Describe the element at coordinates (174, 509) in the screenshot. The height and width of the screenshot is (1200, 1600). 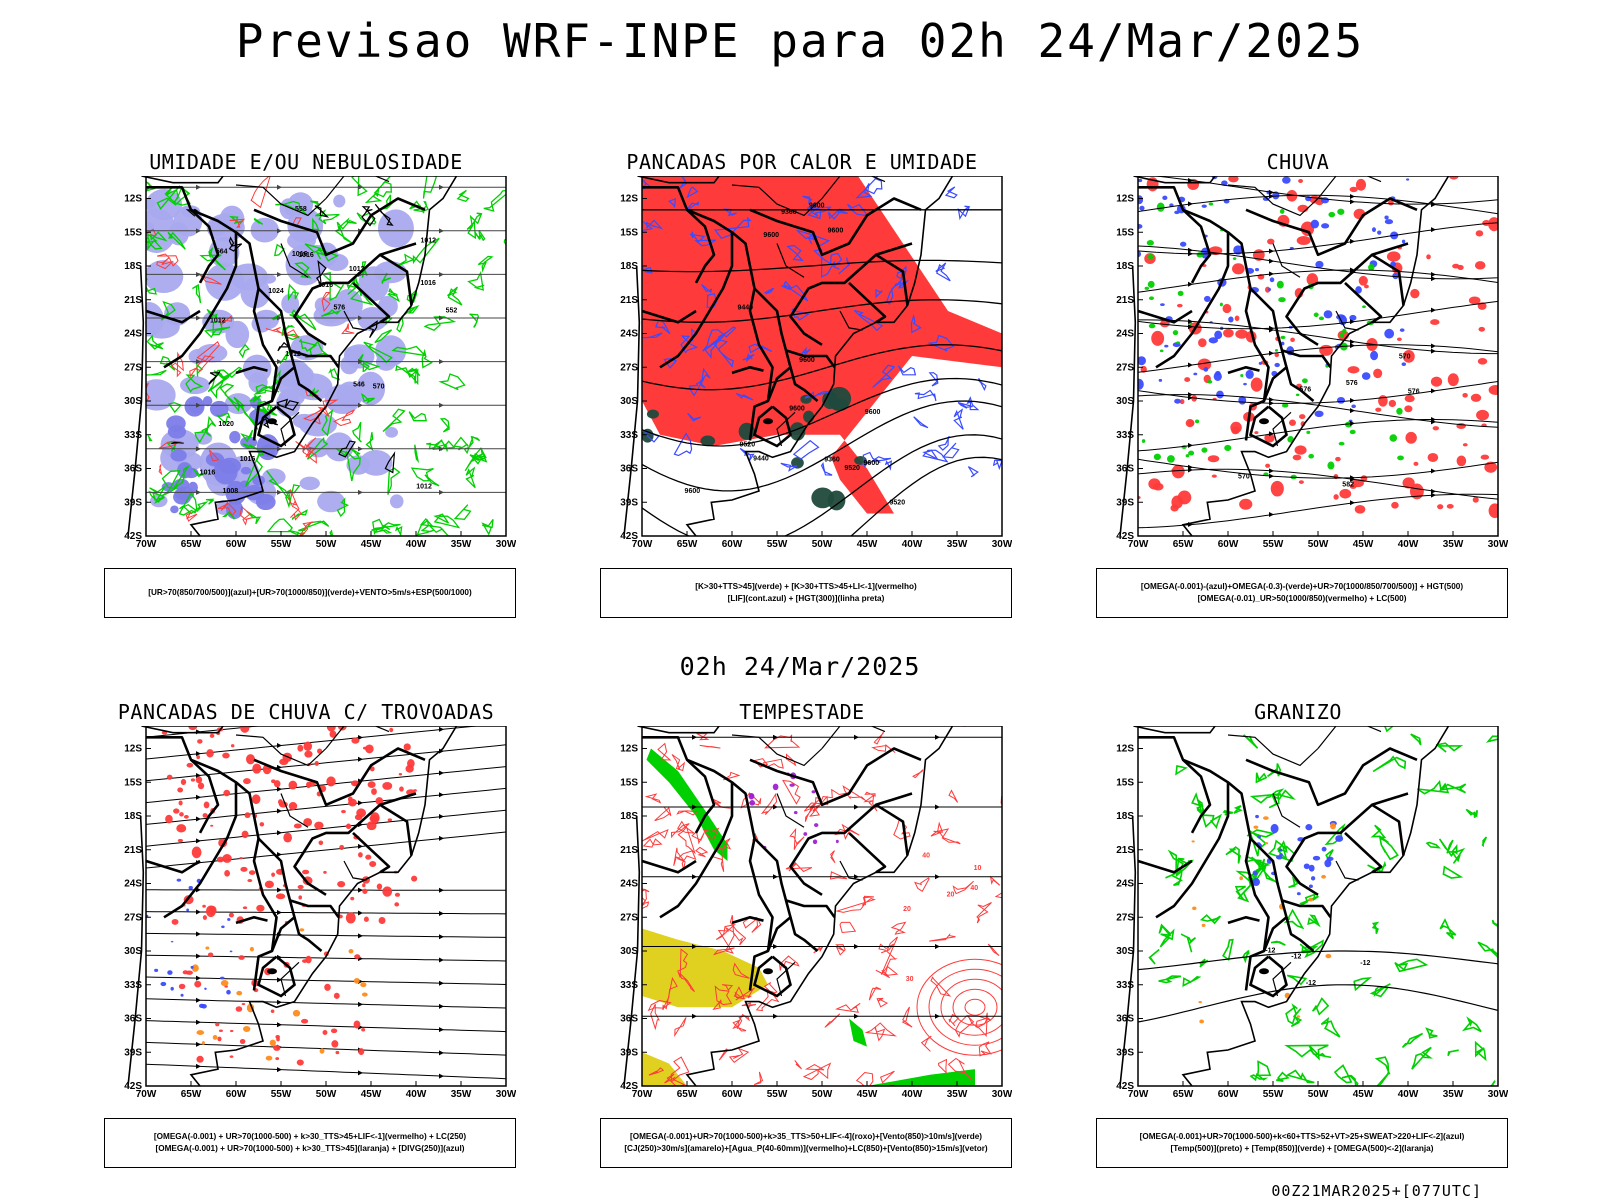
I see `humidity-deep-area` at that location.